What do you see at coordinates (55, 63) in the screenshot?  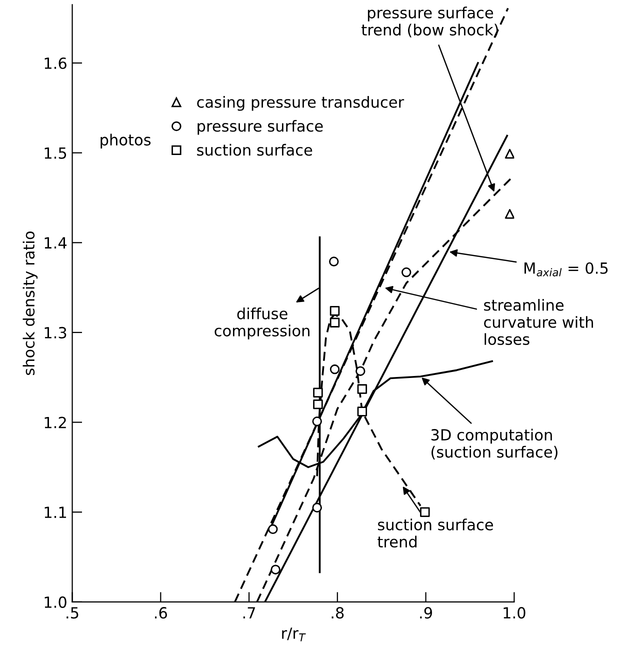 I see `y-tick-label: 1.6` at bounding box center [55, 63].